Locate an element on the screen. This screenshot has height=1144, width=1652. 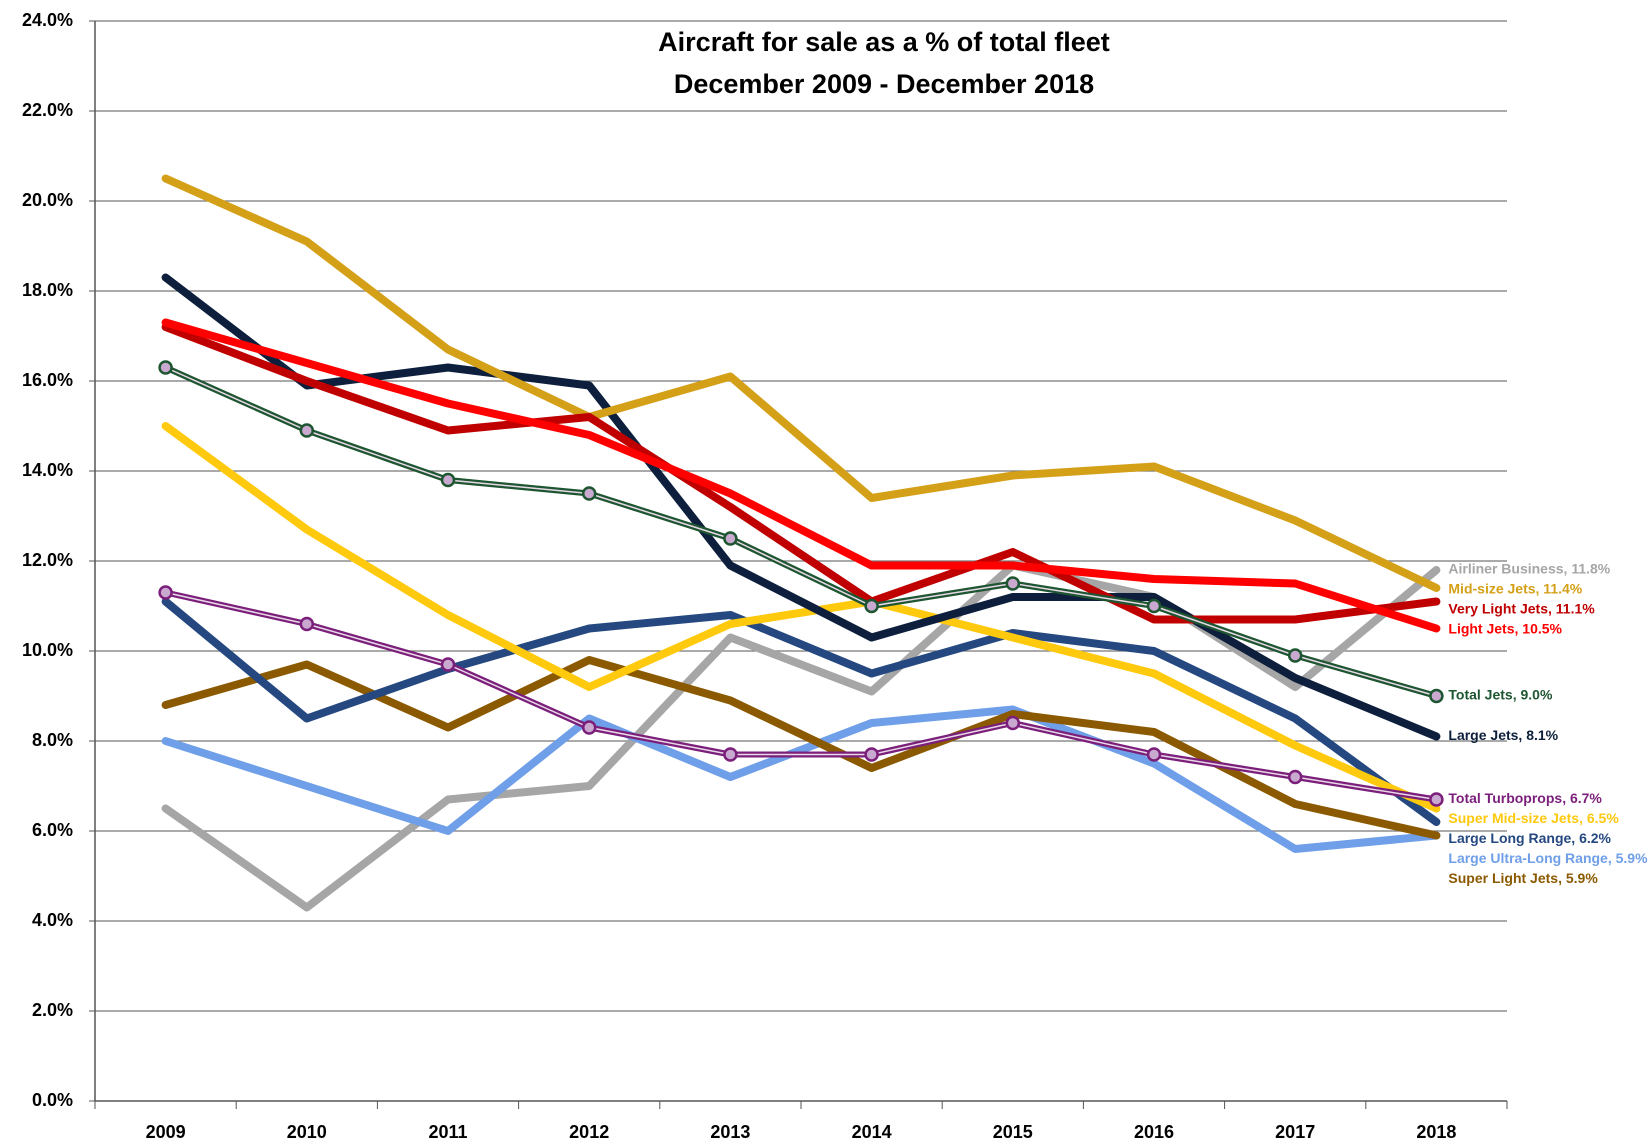
y-tick-label: 20.0% is located at coordinates (47, 200).